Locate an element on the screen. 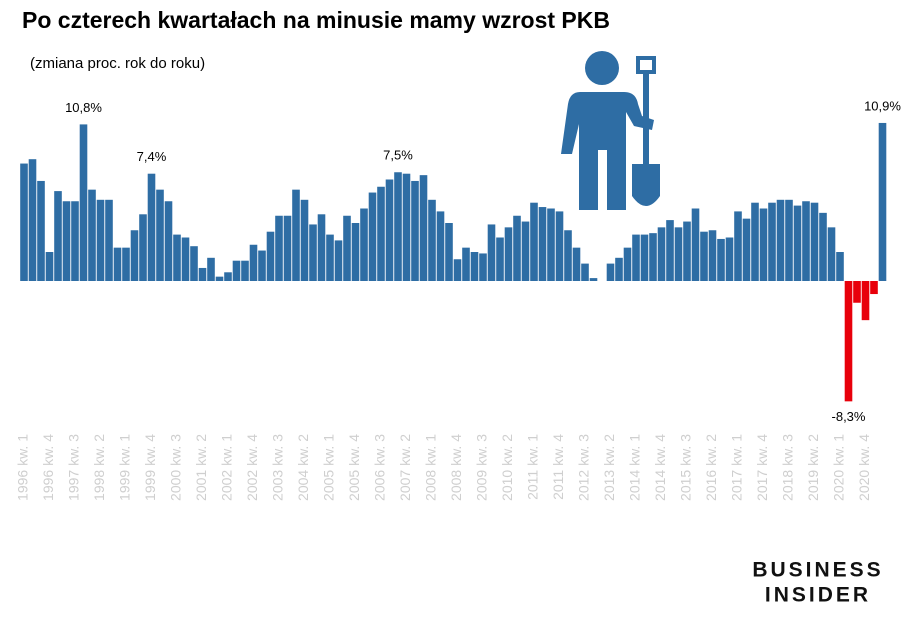 Image resolution: width=920 pixels, height=626 pixels. x-tick-label: 2015 kw. 3 is located at coordinates (686, 467).